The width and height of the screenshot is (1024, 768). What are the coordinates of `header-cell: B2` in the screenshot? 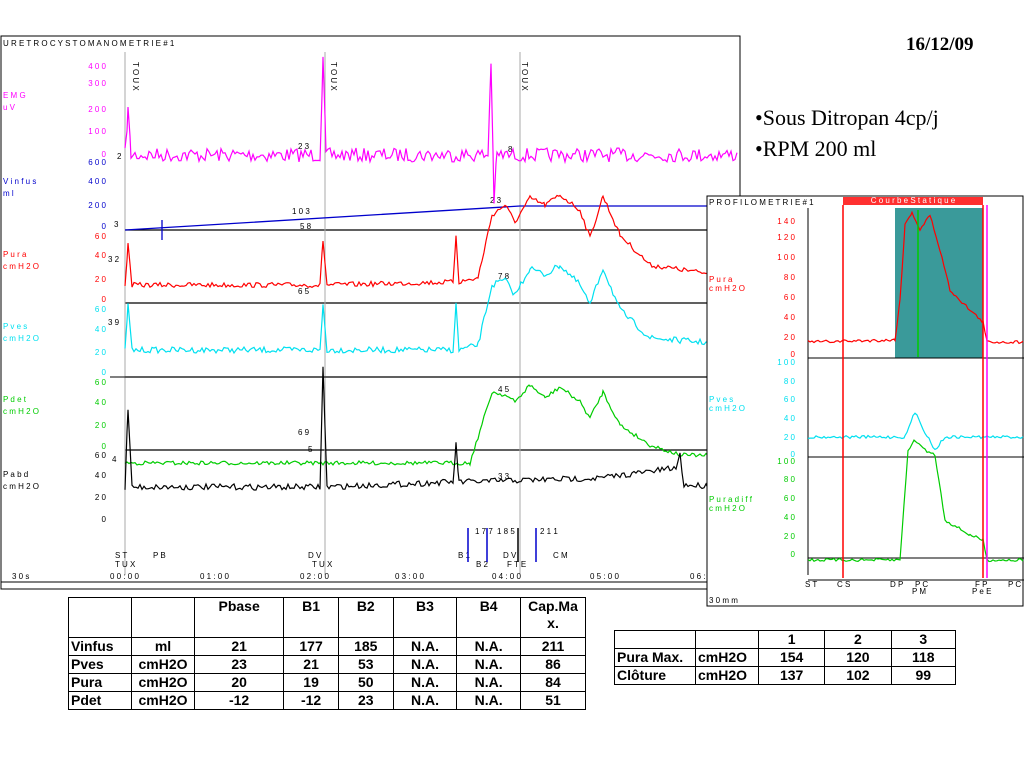 It's located at (365, 617).